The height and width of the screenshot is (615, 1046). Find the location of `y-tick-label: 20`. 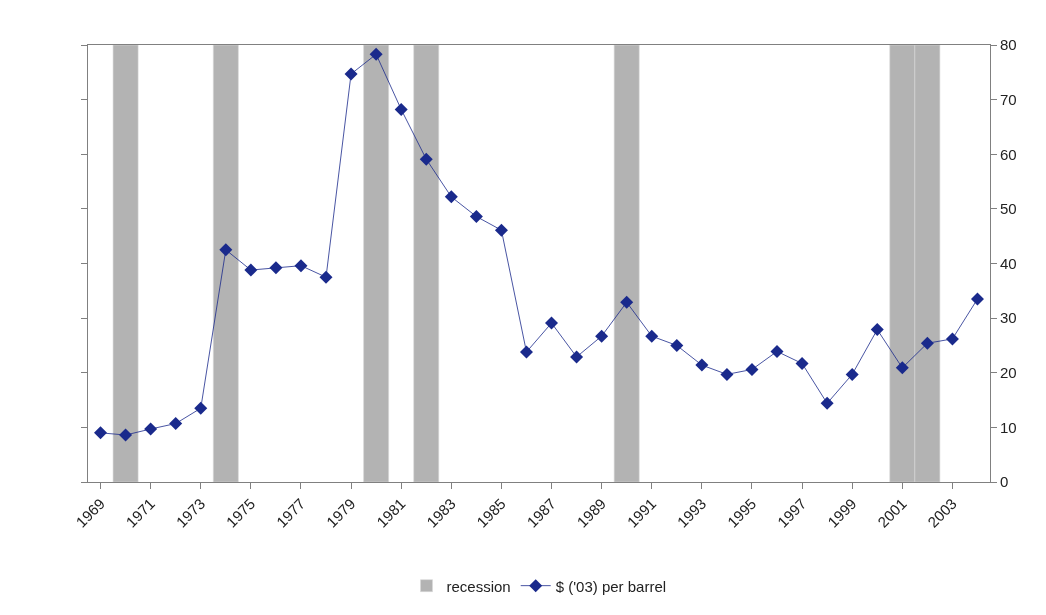

y-tick-label: 20 is located at coordinates (1008, 372).